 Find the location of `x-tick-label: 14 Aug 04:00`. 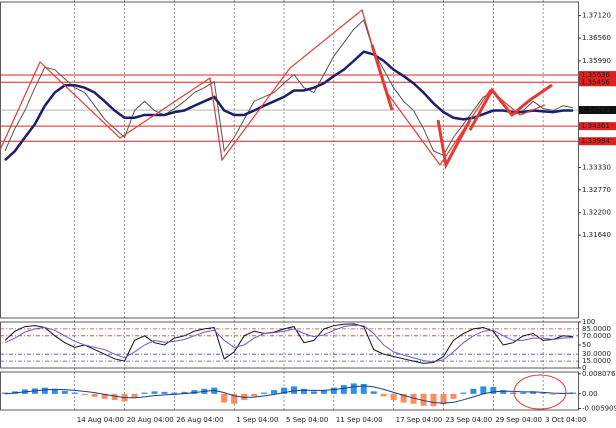

x-tick-label: 14 Aug 04:00 is located at coordinates (100, 420).